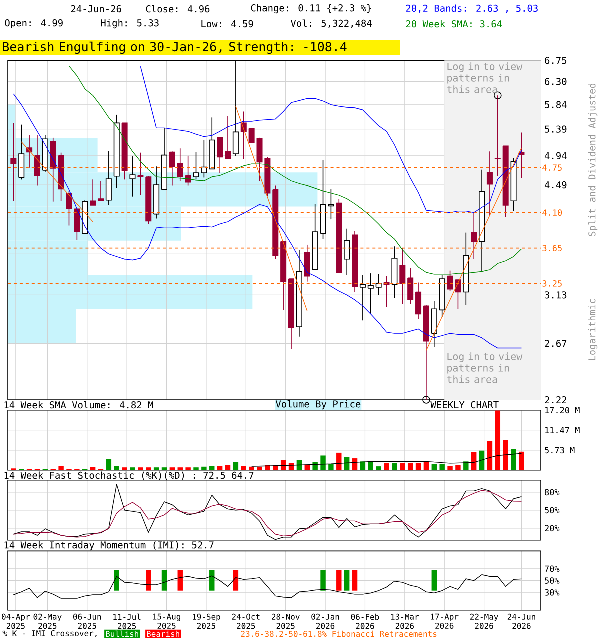 The height and width of the screenshot is (640, 600). What do you see at coordinates (109, 546) in the screenshot?
I see `chart-title: 14 Week Intraday Momentum (IMI): 52.7` at bounding box center [109, 546].